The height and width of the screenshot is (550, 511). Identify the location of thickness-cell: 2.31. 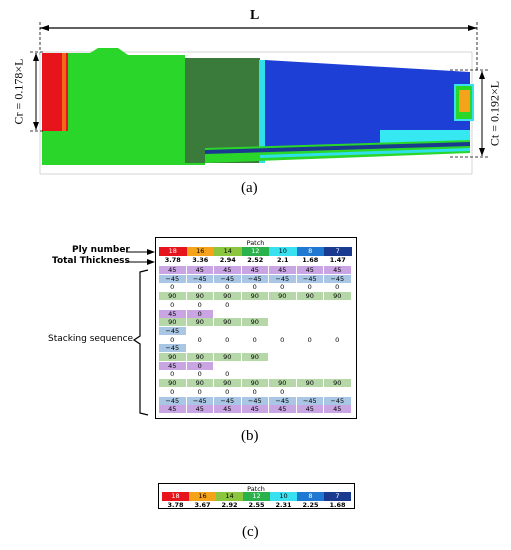
(283, 505).